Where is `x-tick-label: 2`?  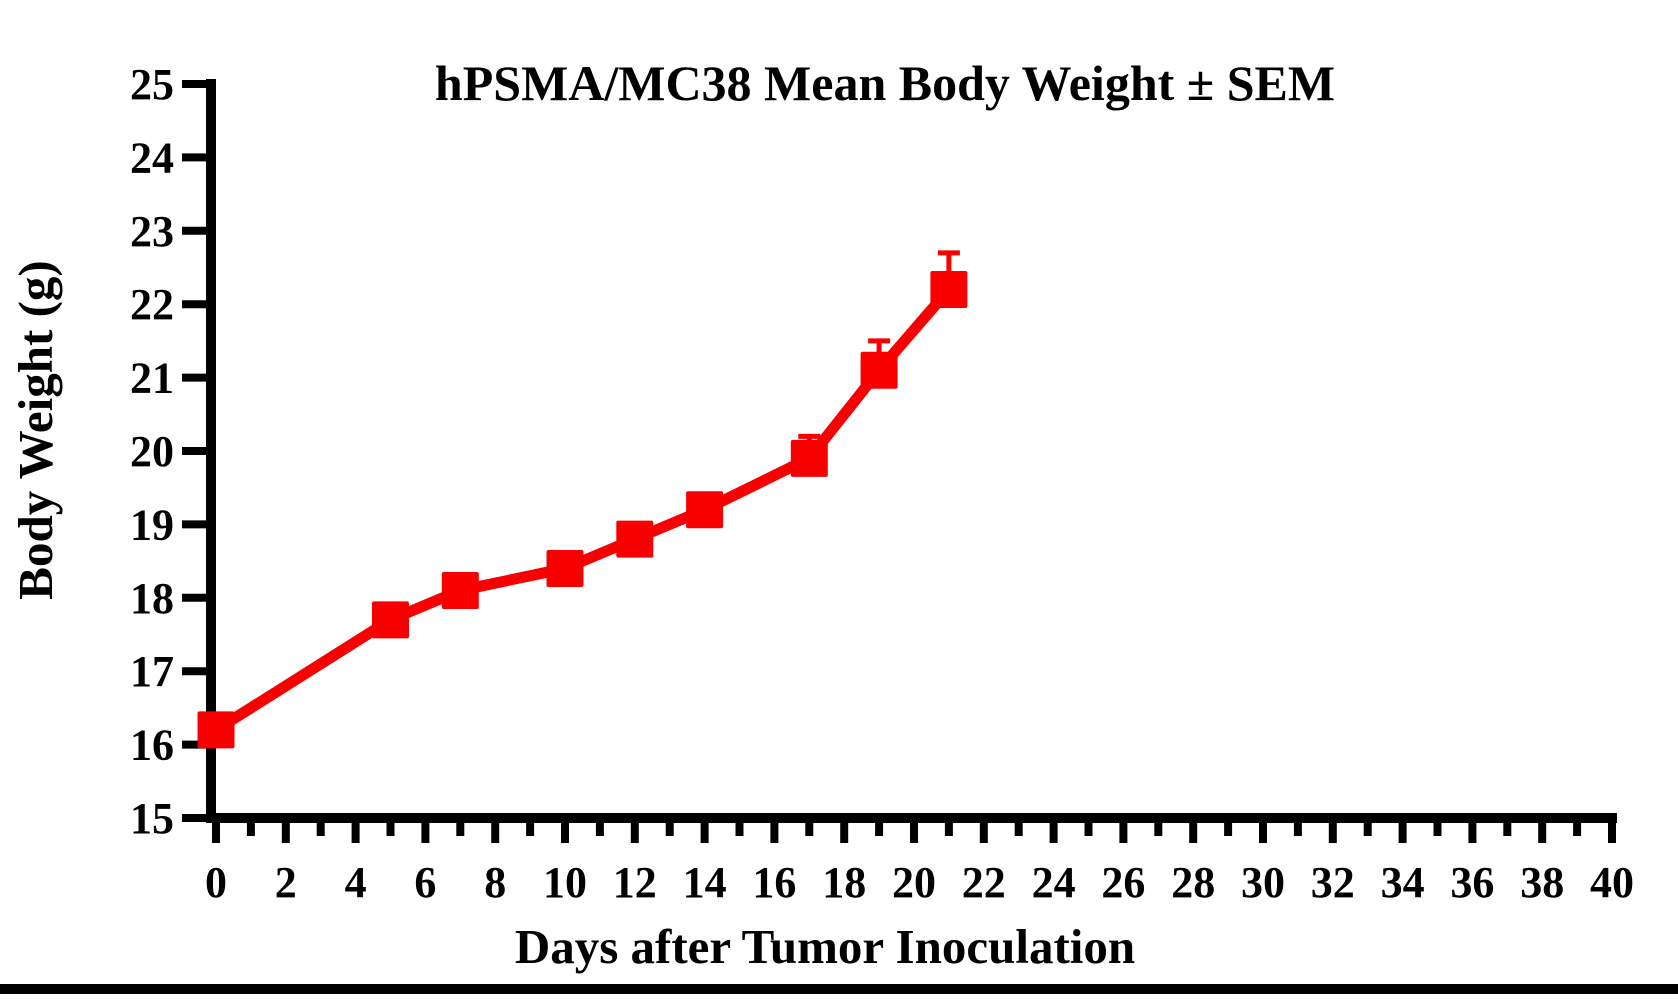
x-tick-label: 2 is located at coordinates (286, 882).